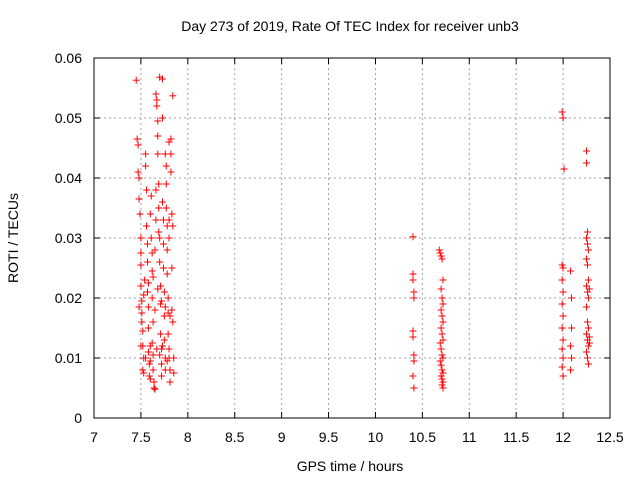 The height and width of the screenshot is (480, 640). I want to click on x-tick-label: 9.5, so click(329, 437).